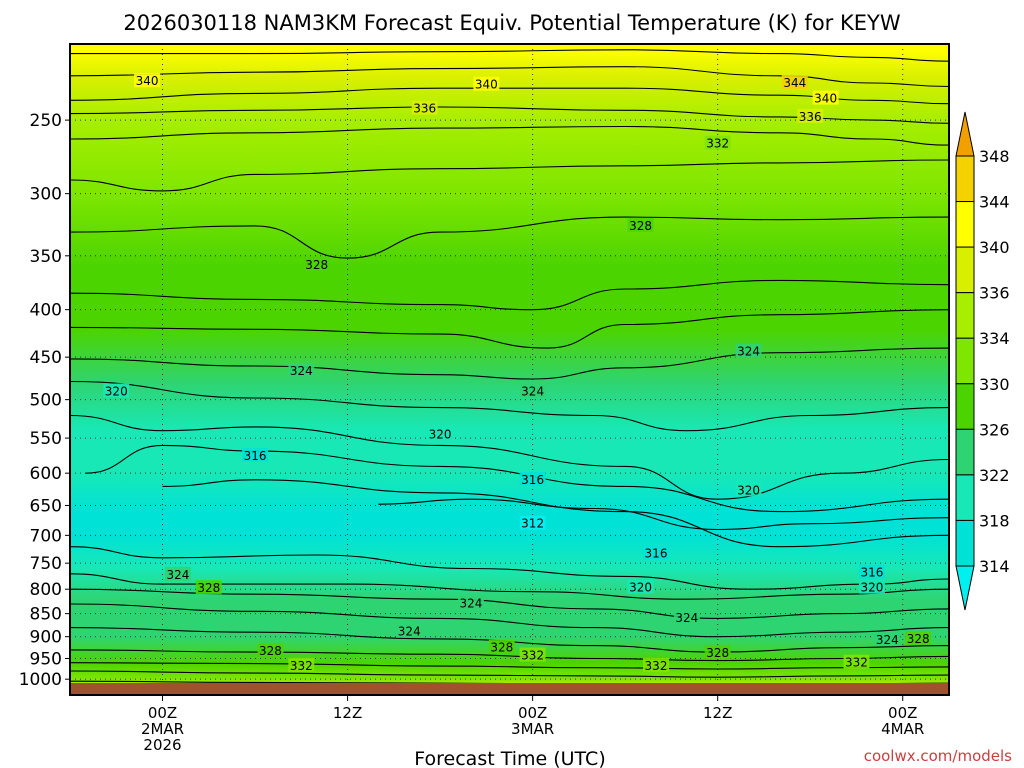 This screenshot has width=1024, height=768. Describe the element at coordinates (46, 564) in the screenshot. I see `y-tick-label: 750` at that location.